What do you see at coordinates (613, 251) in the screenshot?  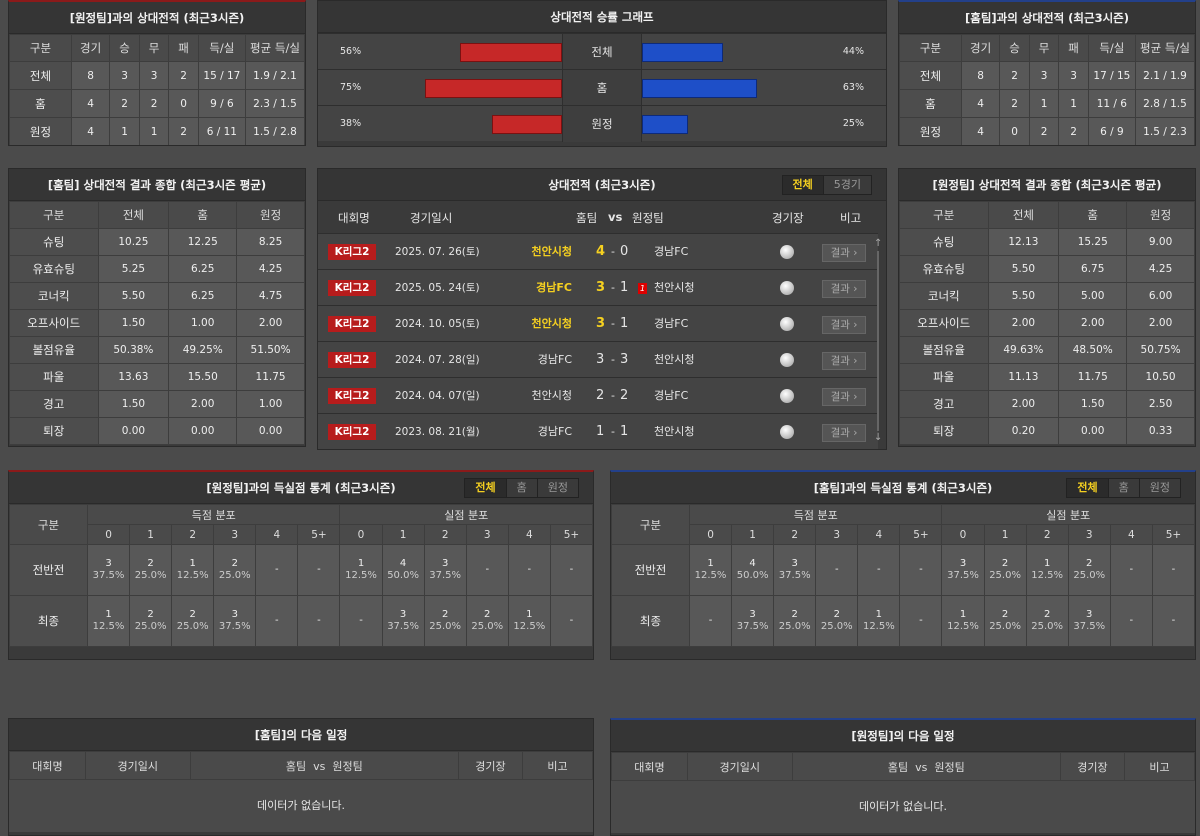 I see `score-dash: -` at bounding box center [613, 251].